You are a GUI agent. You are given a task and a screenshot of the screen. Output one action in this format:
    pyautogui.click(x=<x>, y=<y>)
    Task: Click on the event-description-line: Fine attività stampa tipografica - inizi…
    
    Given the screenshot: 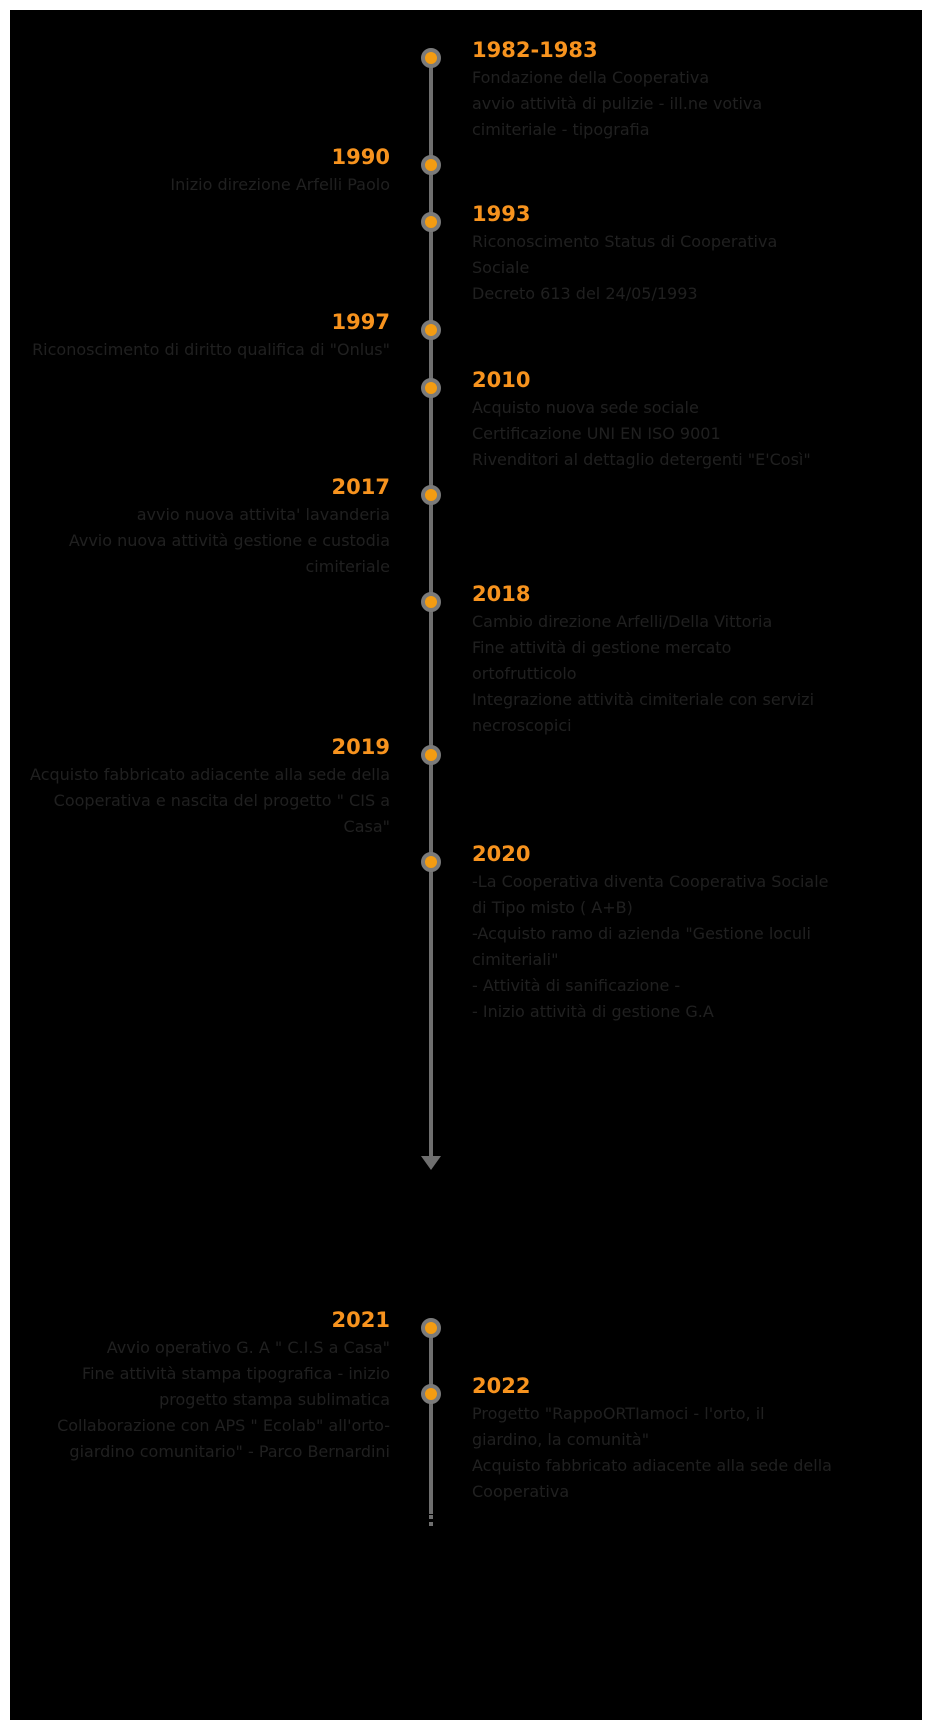 What is the action you would take?
    pyautogui.click(x=236, y=1373)
    